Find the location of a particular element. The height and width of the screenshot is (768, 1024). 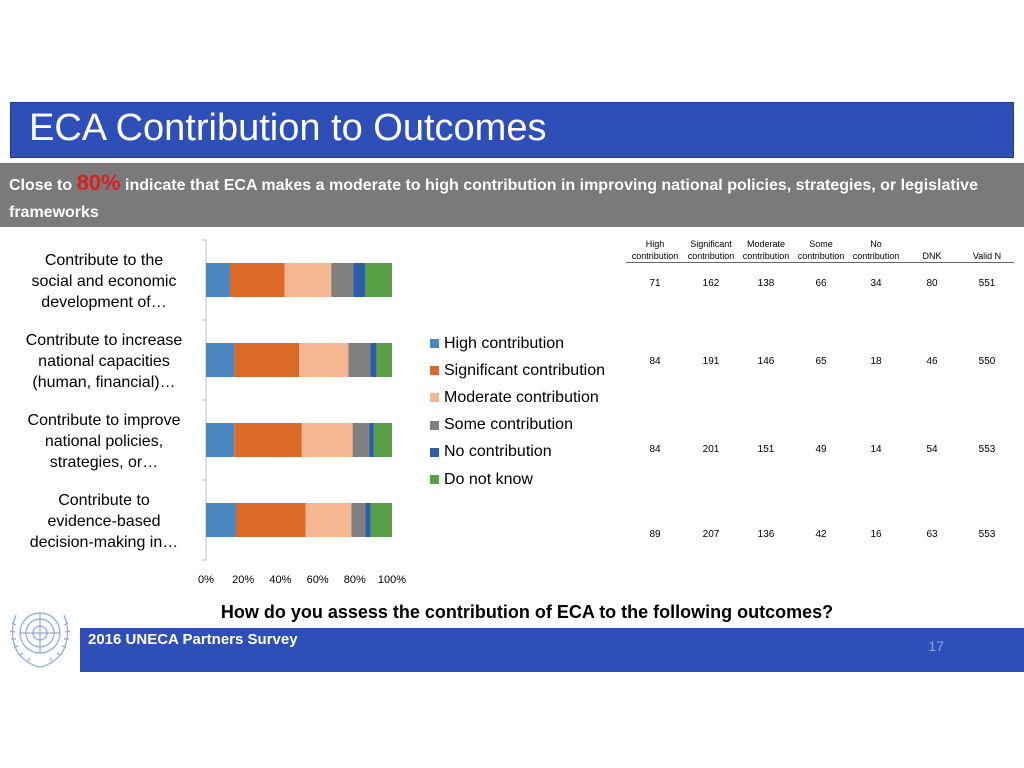

stats-cell: 80 is located at coordinates (932, 283).